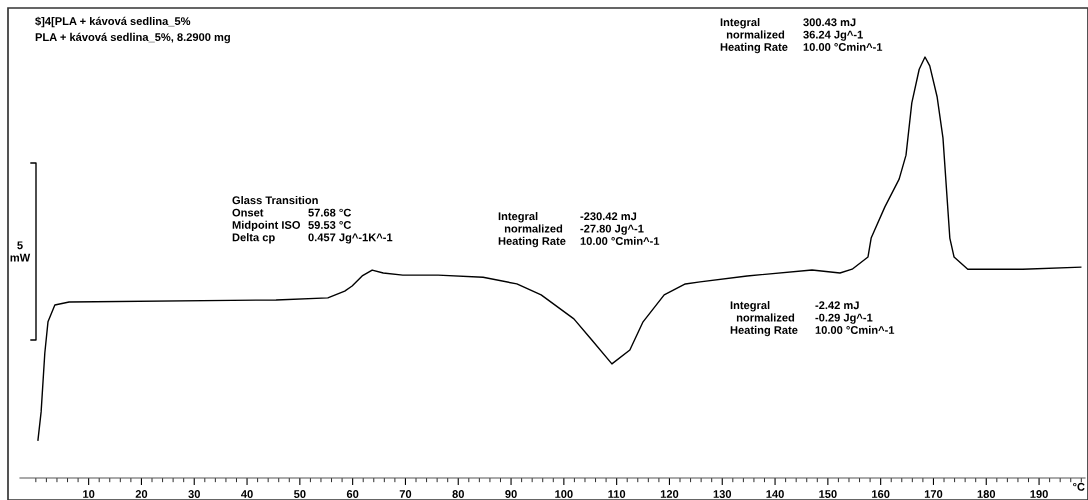  What do you see at coordinates (113, 22) in the screenshot?
I see `chart-title: $]4[PLA + kávová sedlina_5%` at bounding box center [113, 22].